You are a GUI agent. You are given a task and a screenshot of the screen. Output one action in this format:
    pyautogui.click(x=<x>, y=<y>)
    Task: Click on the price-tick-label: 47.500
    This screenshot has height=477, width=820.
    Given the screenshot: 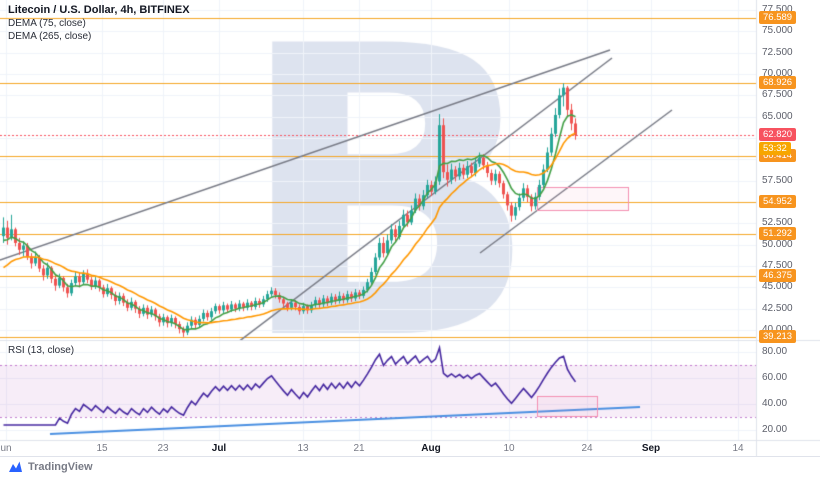 What is the action you would take?
    pyautogui.click(x=777, y=265)
    